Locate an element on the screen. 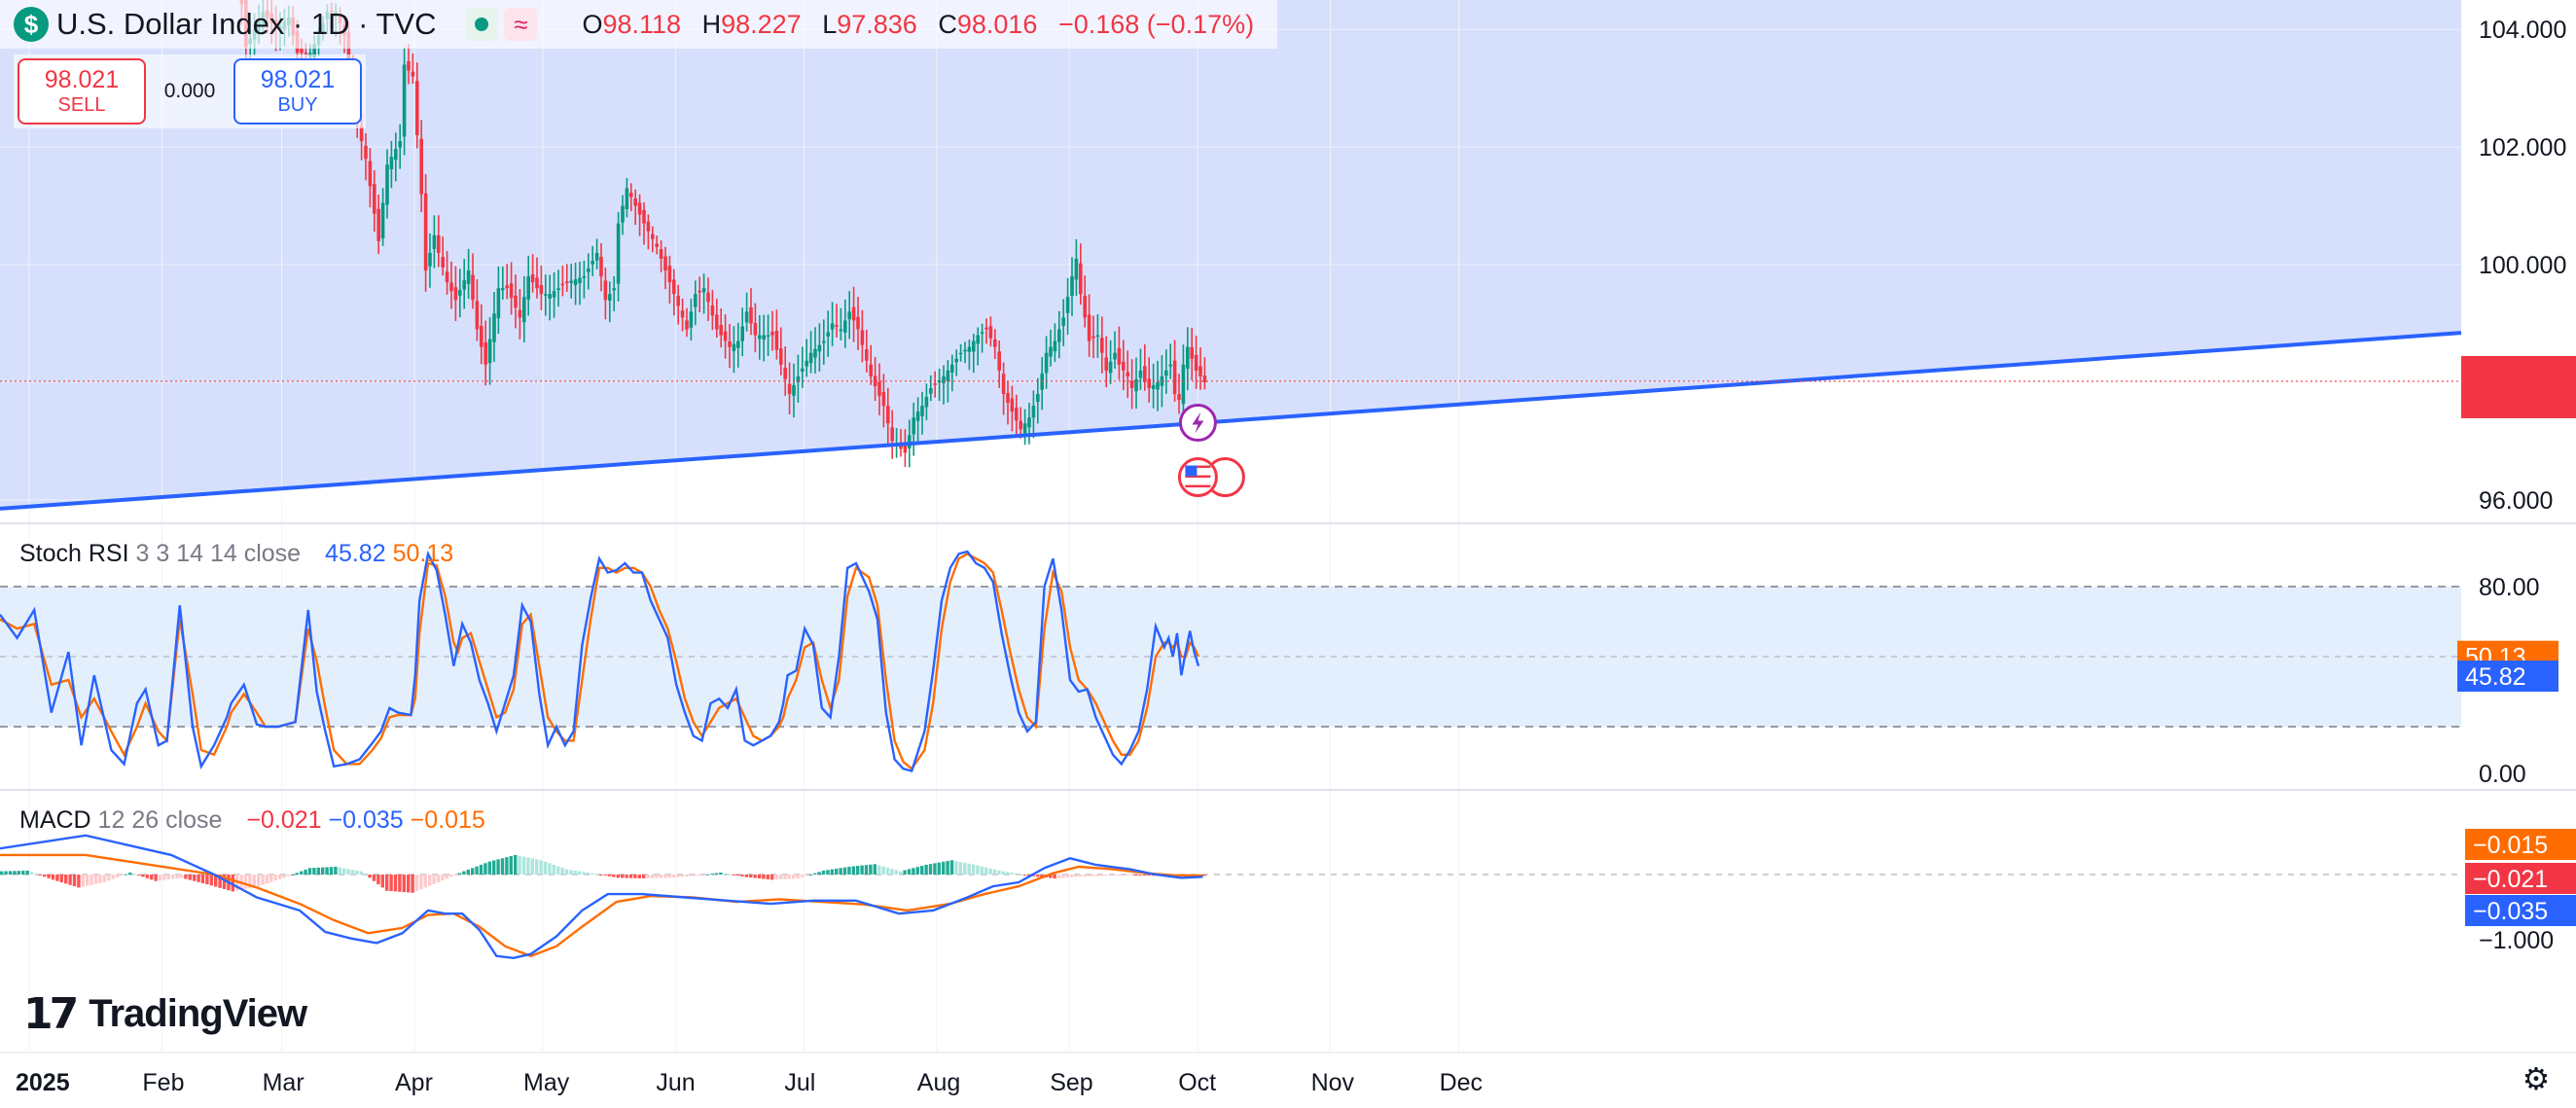 The width and height of the screenshot is (2576, 1108). tradingview-mark-icon: 17 is located at coordinates (51, 1014).